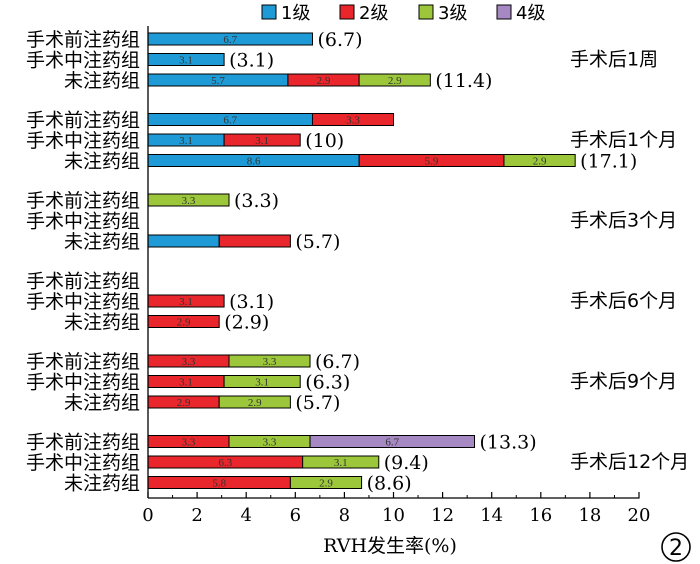  I want to click on total-value-label: (13.3), so click(508, 443).